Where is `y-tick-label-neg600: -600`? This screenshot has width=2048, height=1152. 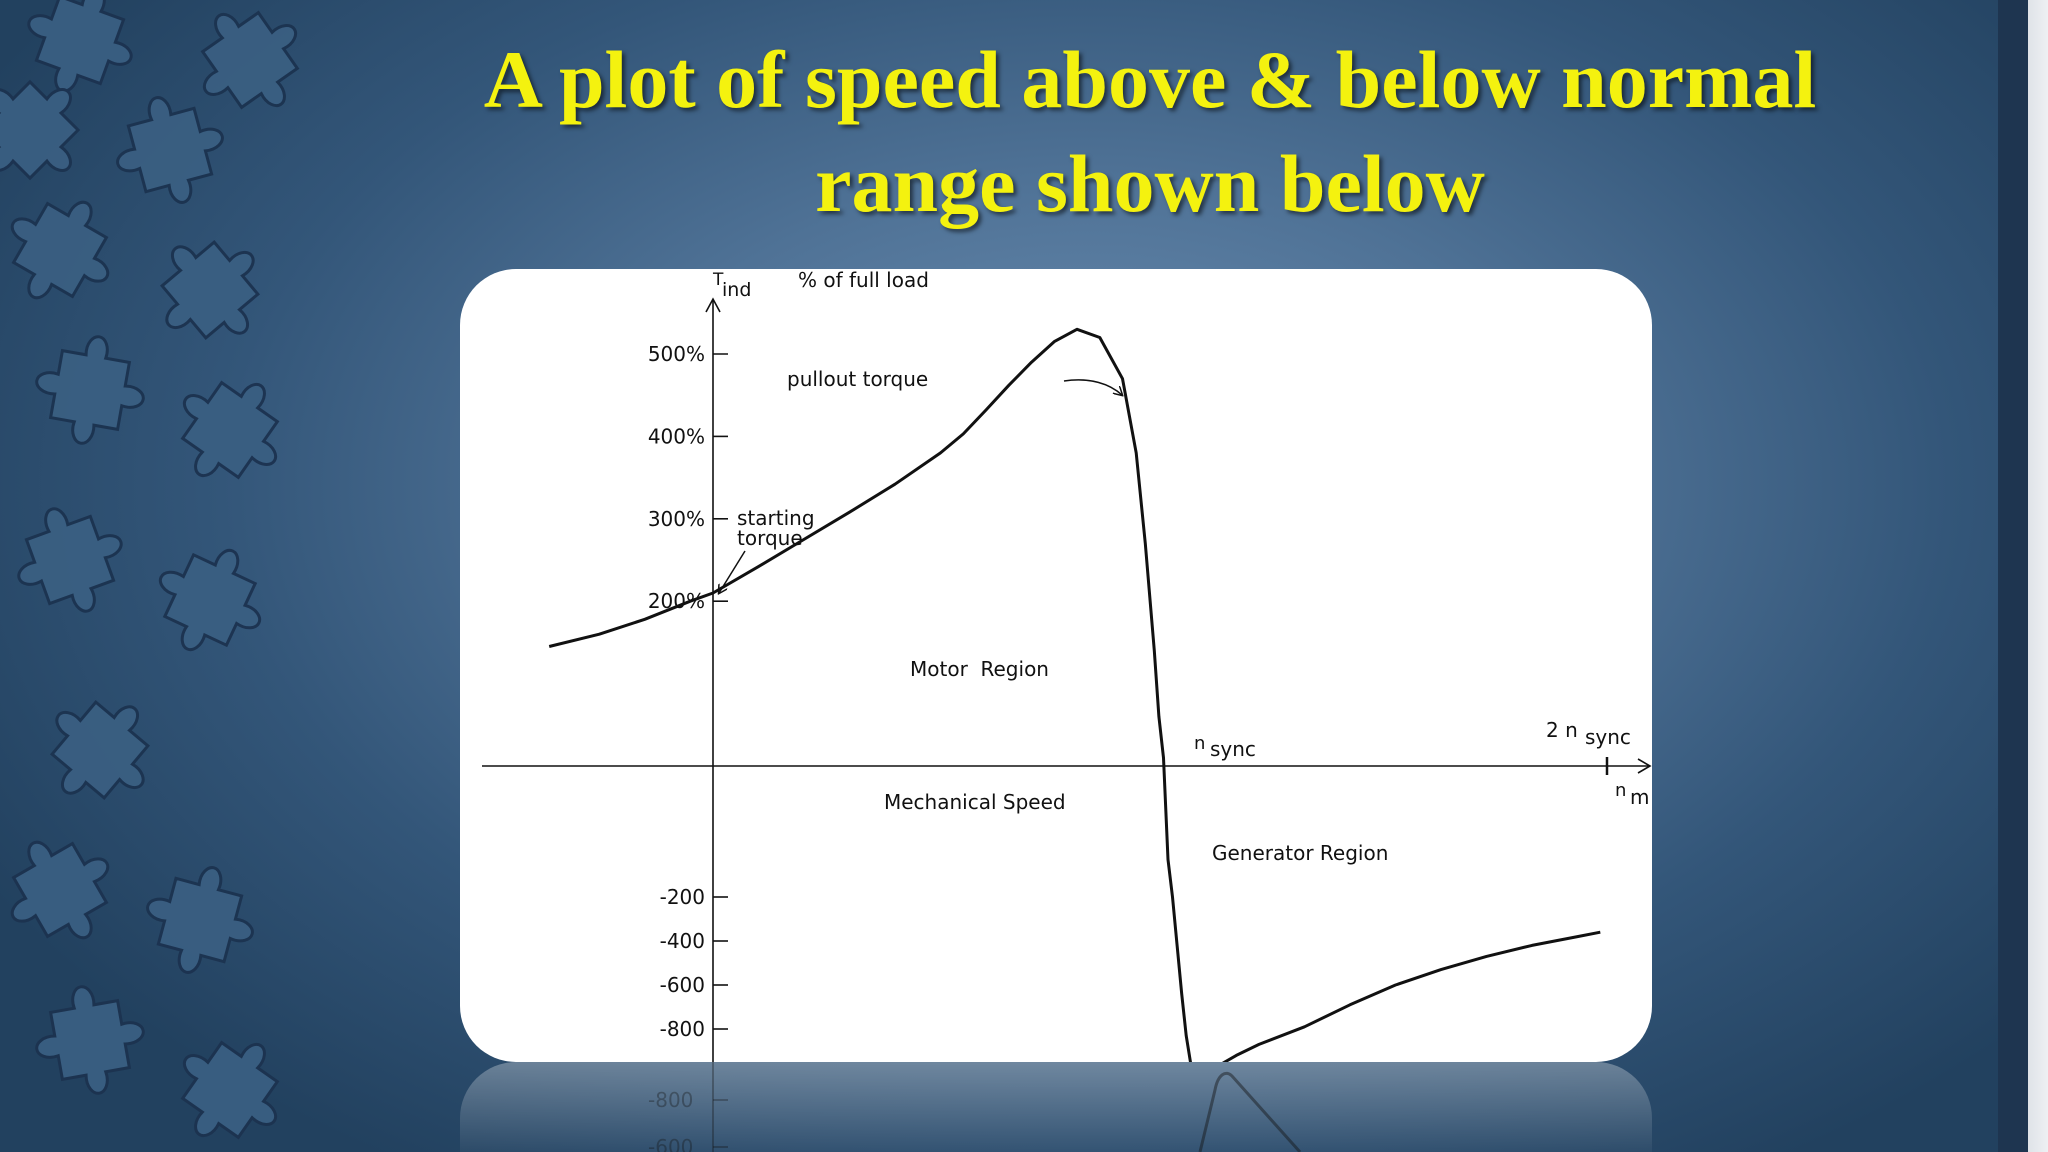
y-tick-label-neg600: -600 is located at coordinates (682, 985).